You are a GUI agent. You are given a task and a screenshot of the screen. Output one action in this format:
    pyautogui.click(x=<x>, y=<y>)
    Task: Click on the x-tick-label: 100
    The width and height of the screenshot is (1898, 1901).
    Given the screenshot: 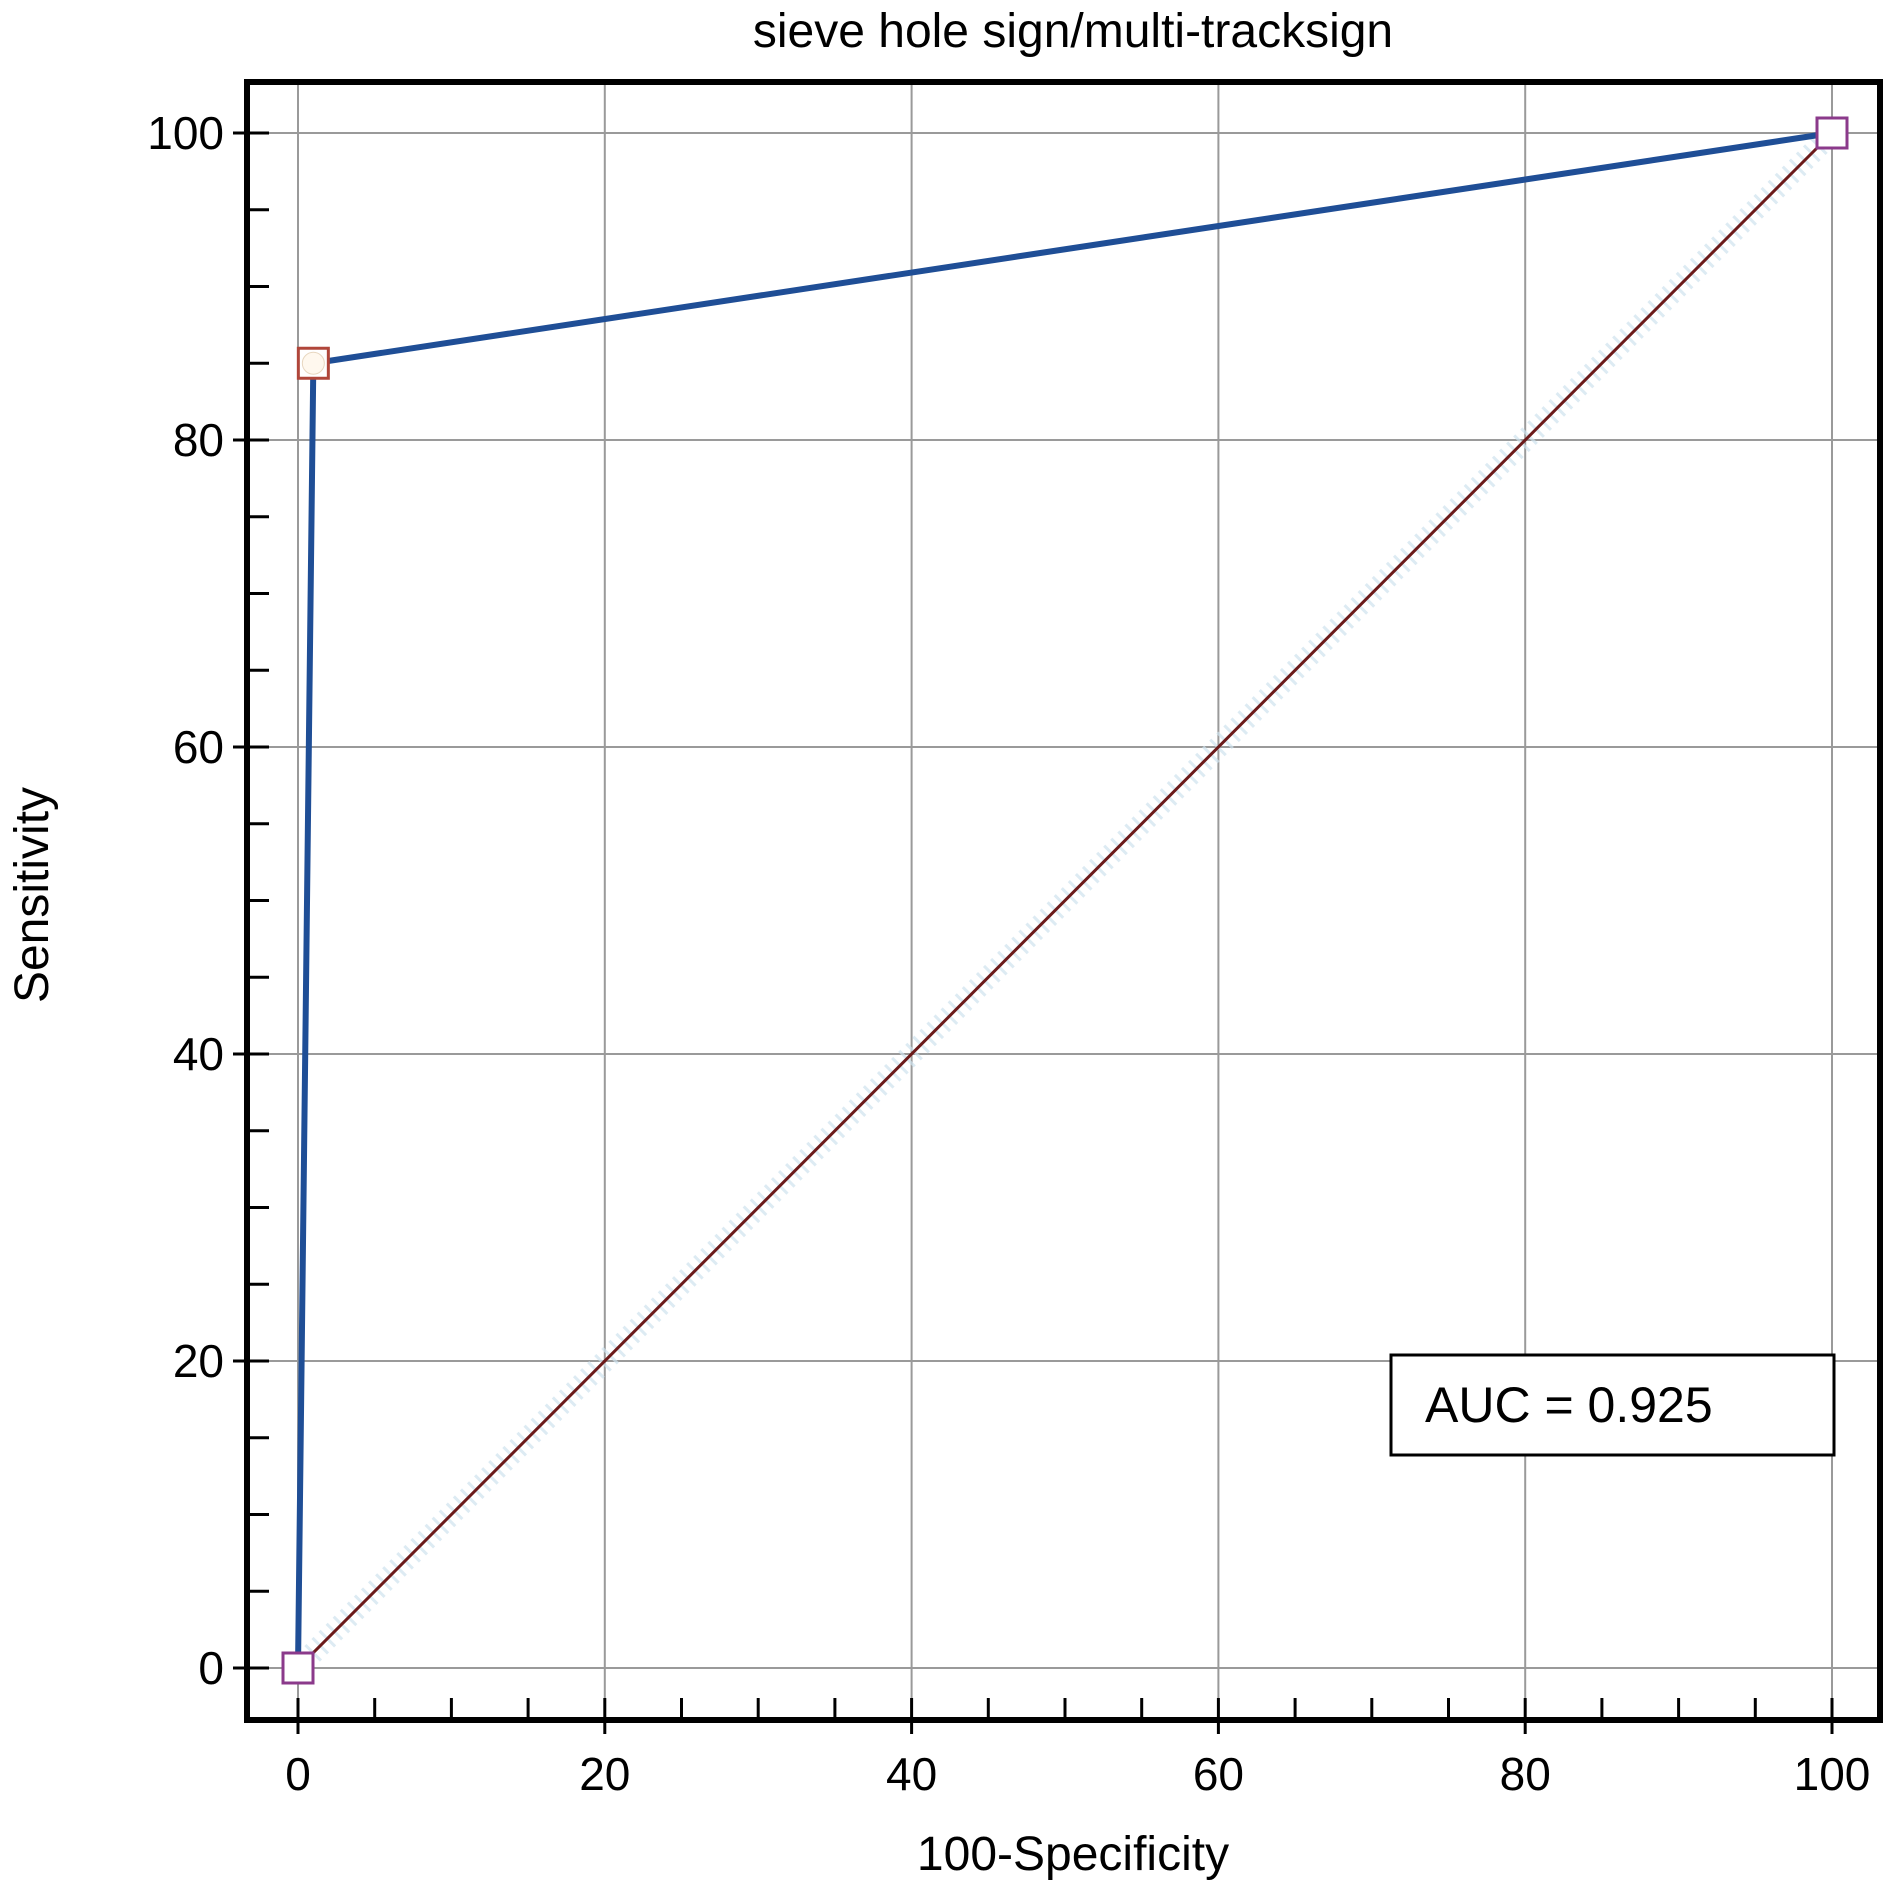 What is the action you would take?
    pyautogui.click(x=1832, y=1774)
    